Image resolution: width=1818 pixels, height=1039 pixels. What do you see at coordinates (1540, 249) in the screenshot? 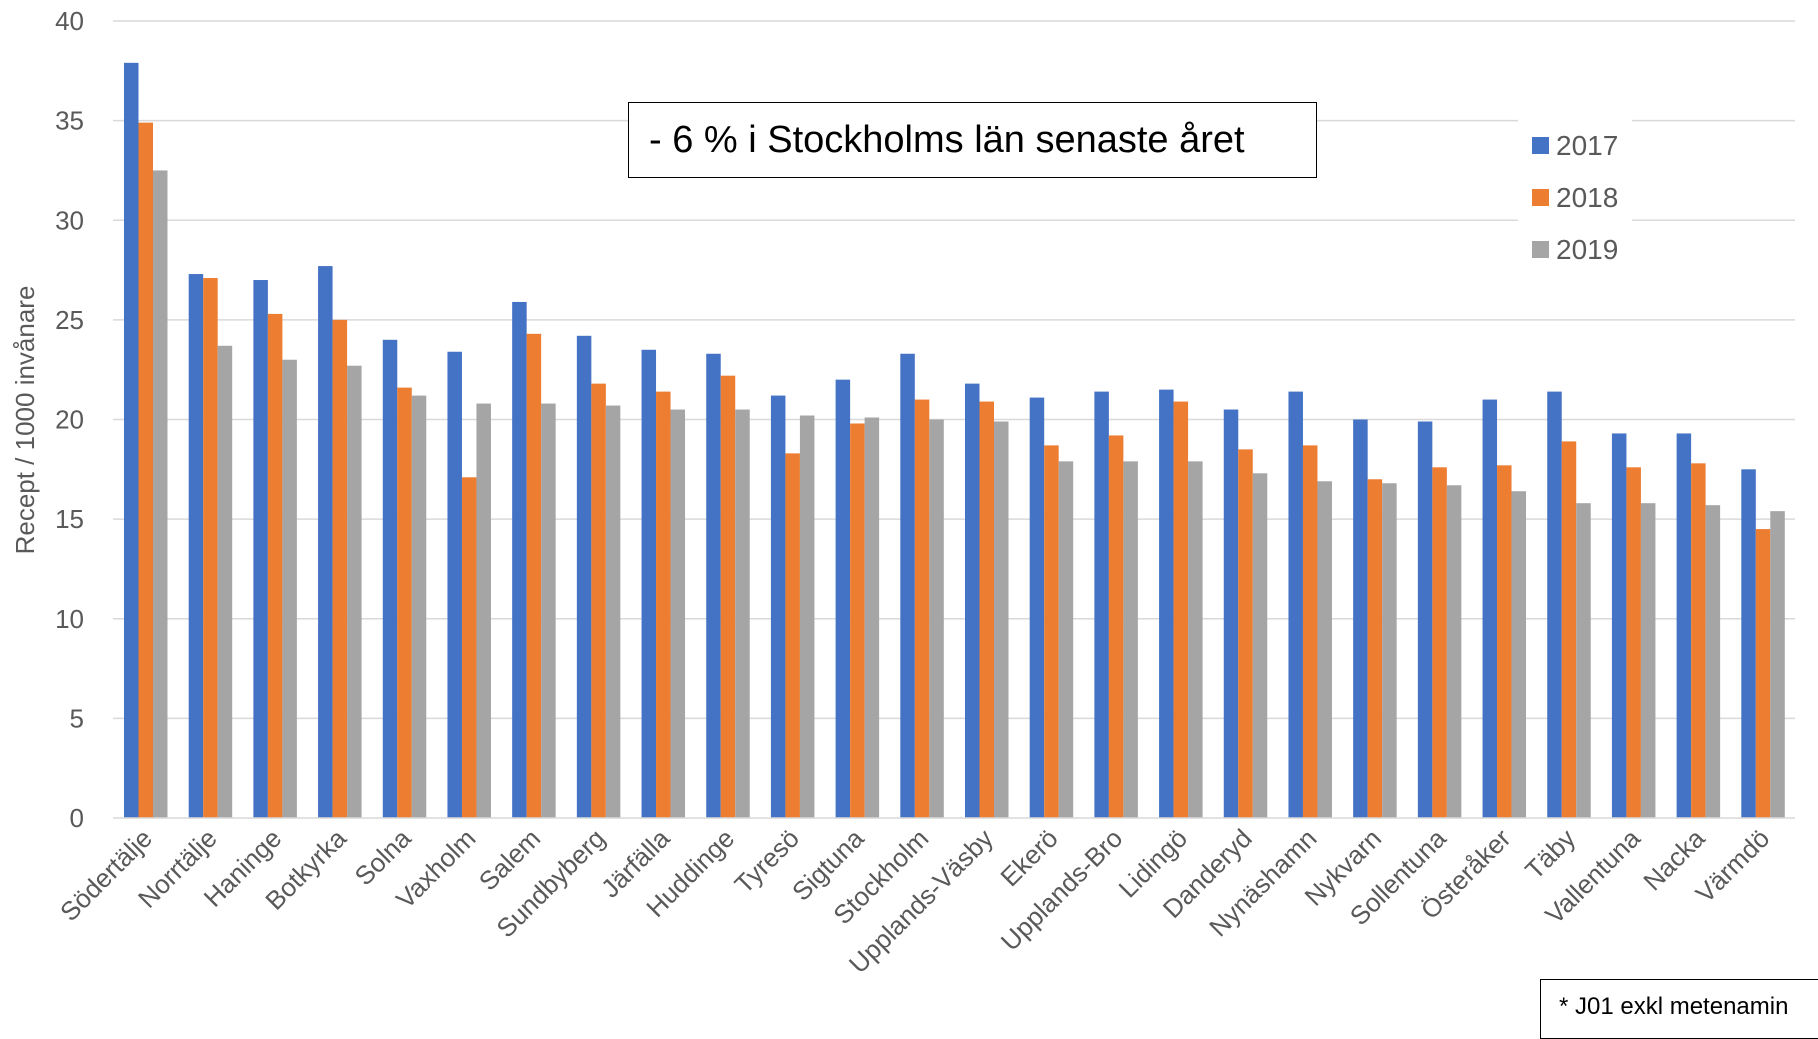
I see `legend-swatch-2019` at bounding box center [1540, 249].